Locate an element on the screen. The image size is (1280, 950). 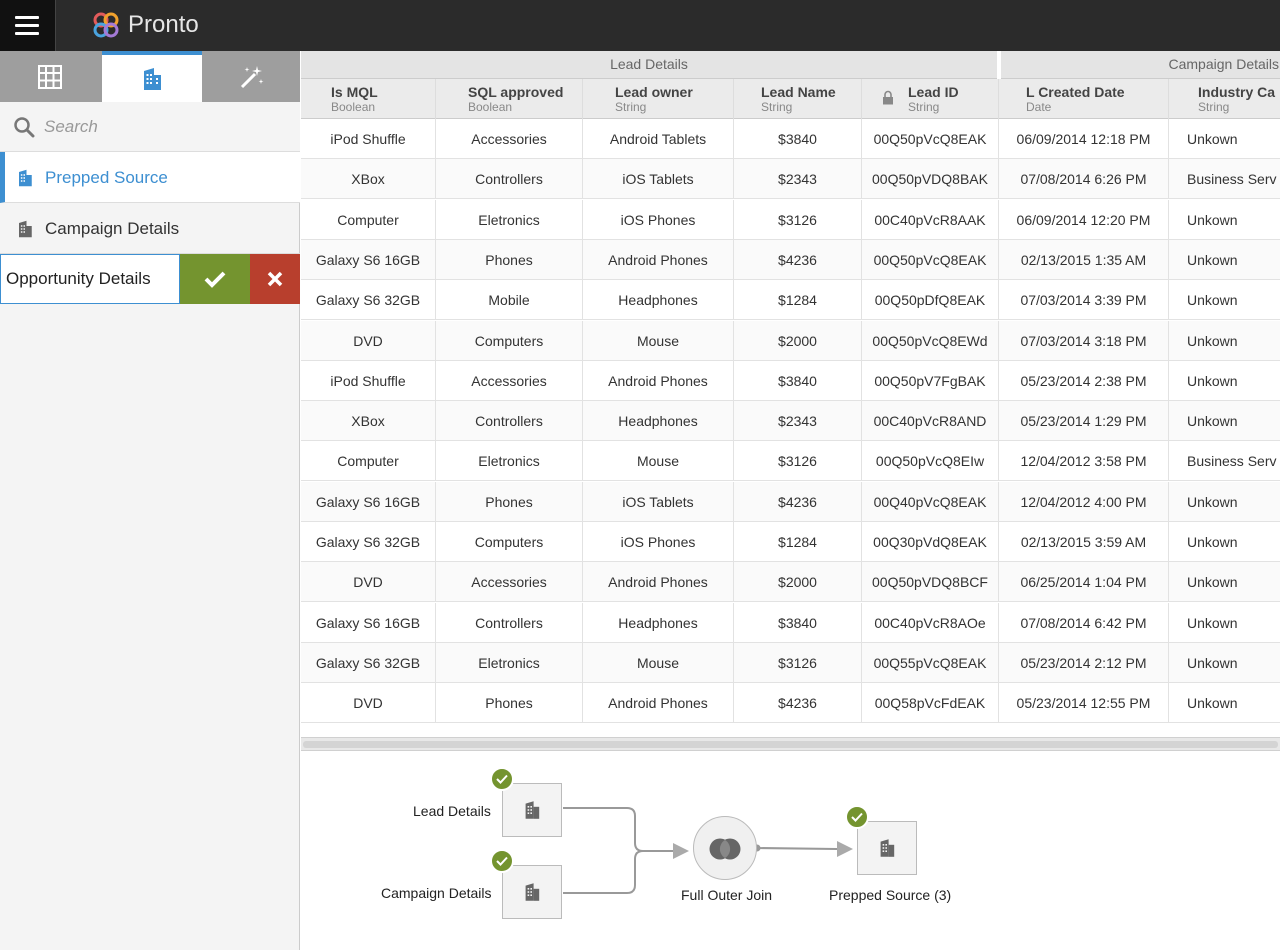
rename-source-row is located at coordinates (150, 279).